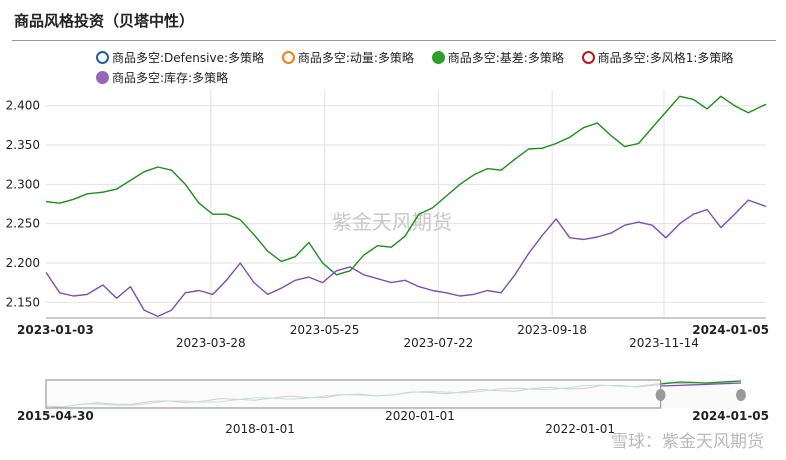 The width and height of the screenshot is (786, 460). I want to click on navigator-tick-label: 2018-01-01, so click(260, 429).